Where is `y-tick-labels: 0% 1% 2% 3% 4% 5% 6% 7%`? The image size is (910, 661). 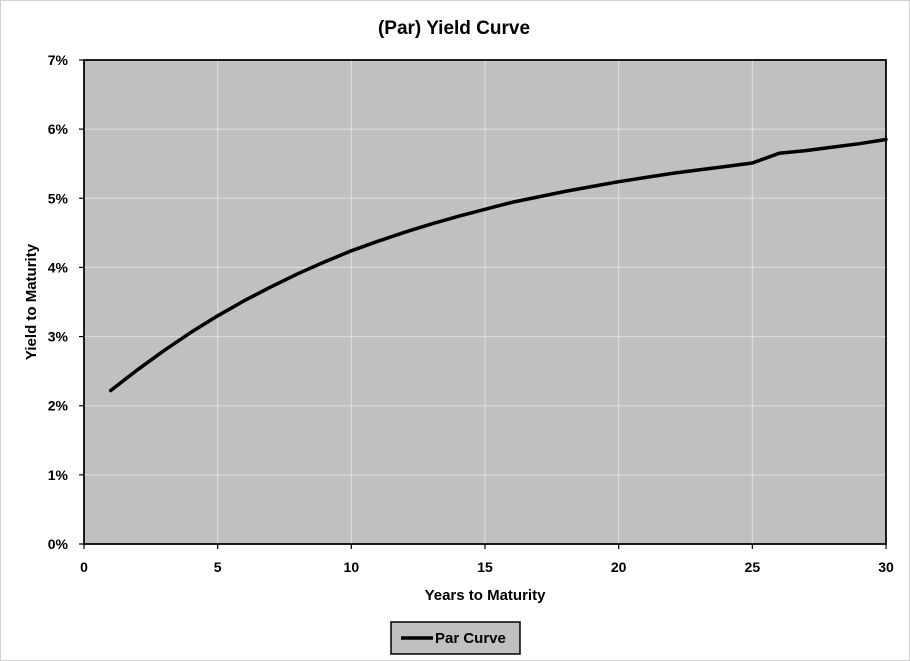
y-tick-labels: 0% 1% 2% 3% 4% 5% 6% 7% is located at coordinates (58, 302).